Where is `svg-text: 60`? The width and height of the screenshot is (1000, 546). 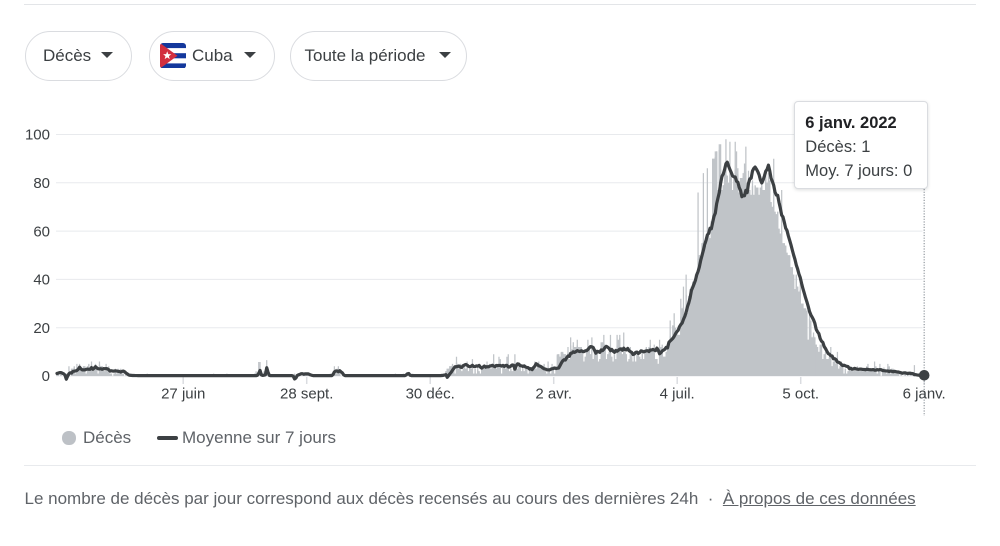 svg-text: 60 is located at coordinates (41, 231).